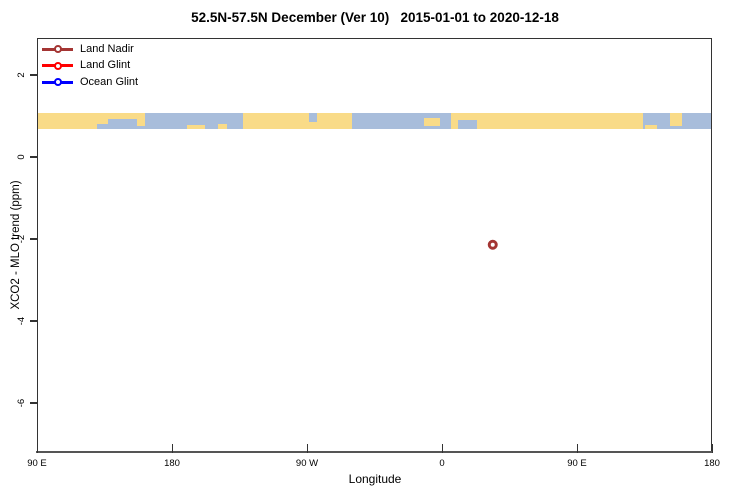 This screenshot has height=500, width=750. I want to click on legend: Land Nadir Land Glint Ocean Glint, so click(90, 66).